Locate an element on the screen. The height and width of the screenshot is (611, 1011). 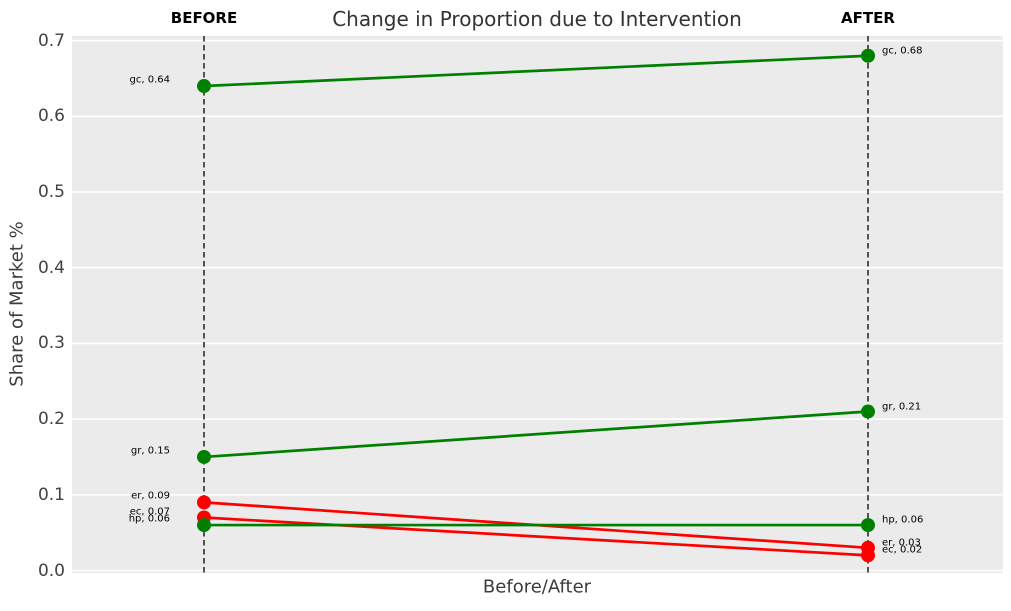
x-axis-label: Before/After is located at coordinates (537, 587).